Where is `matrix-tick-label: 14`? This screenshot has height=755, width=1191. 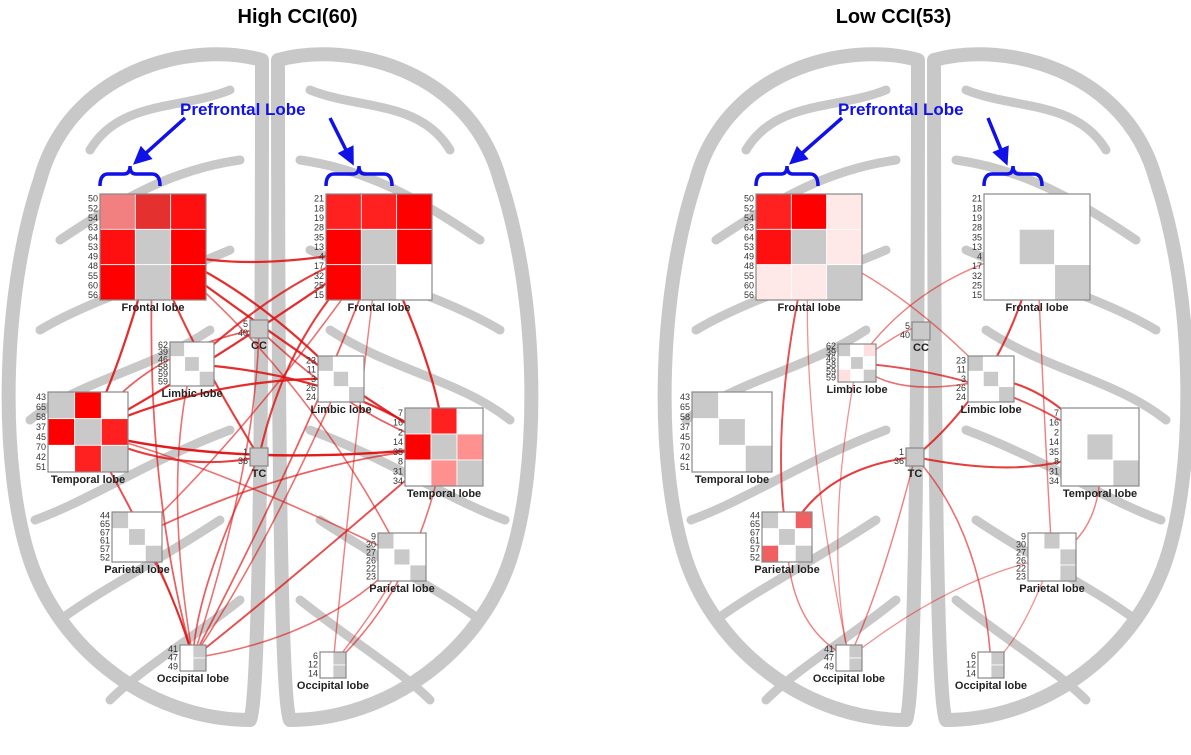
matrix-tick-label: 14 is located at coordinates (313, 673).